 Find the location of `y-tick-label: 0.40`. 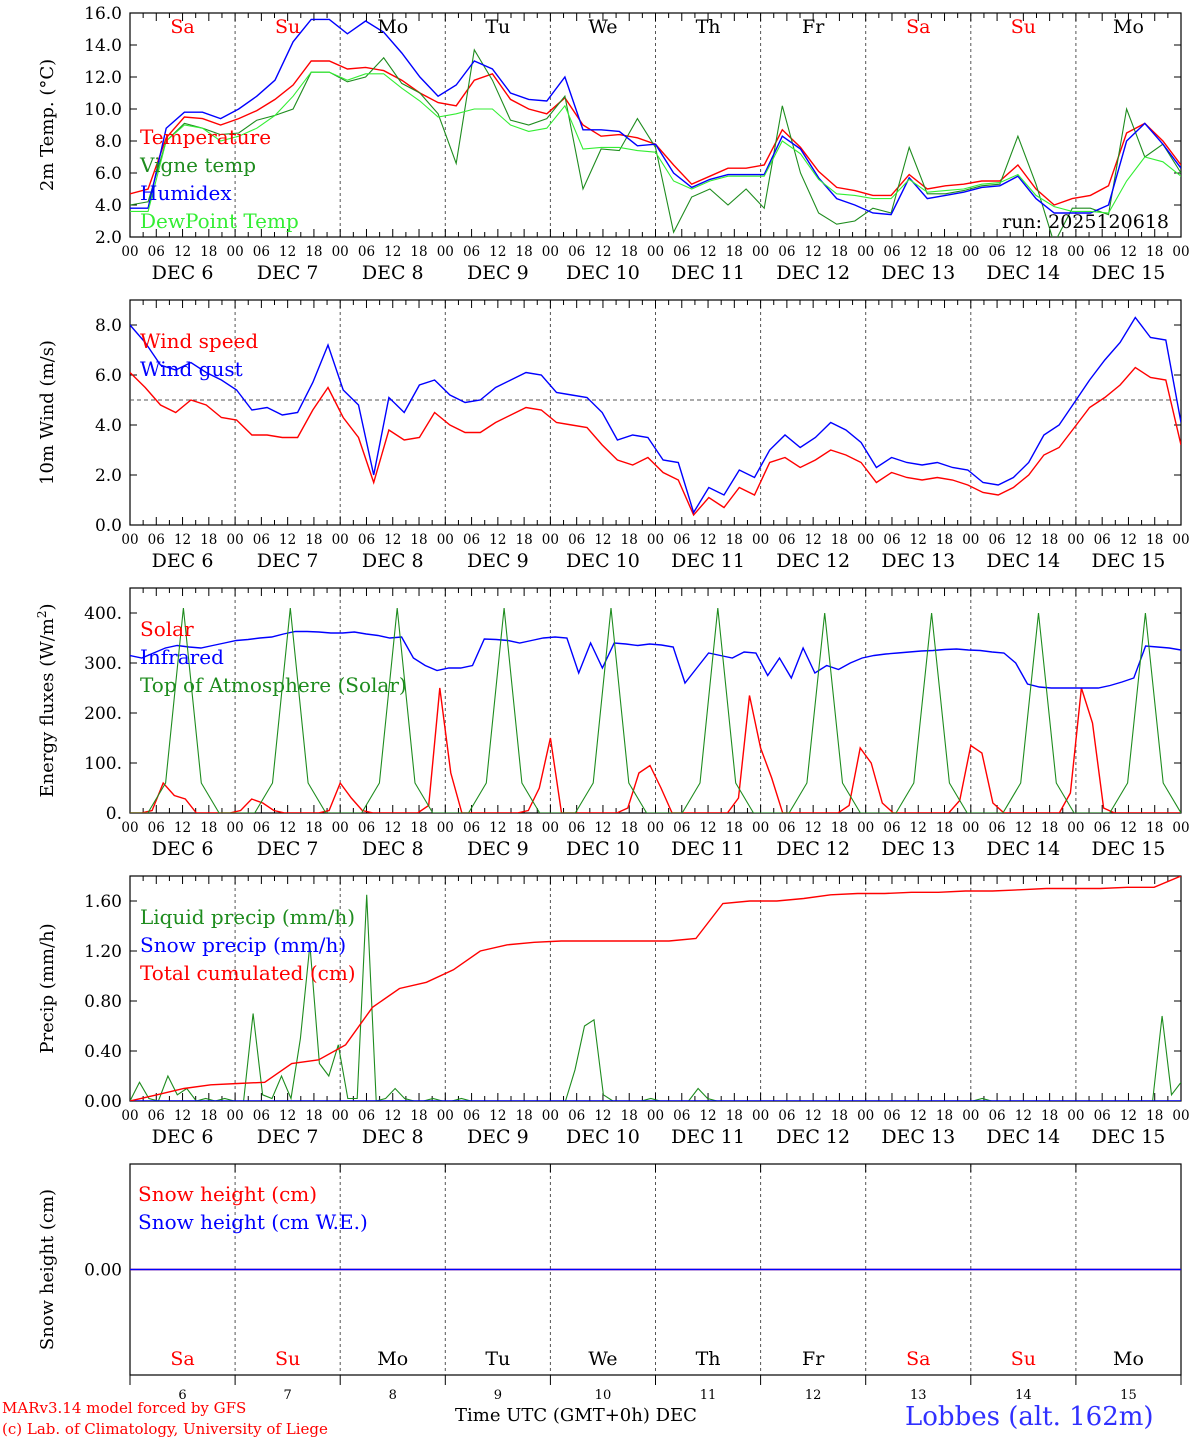

y-tick-label: 0.40 is located at coordinates (103, 1052).